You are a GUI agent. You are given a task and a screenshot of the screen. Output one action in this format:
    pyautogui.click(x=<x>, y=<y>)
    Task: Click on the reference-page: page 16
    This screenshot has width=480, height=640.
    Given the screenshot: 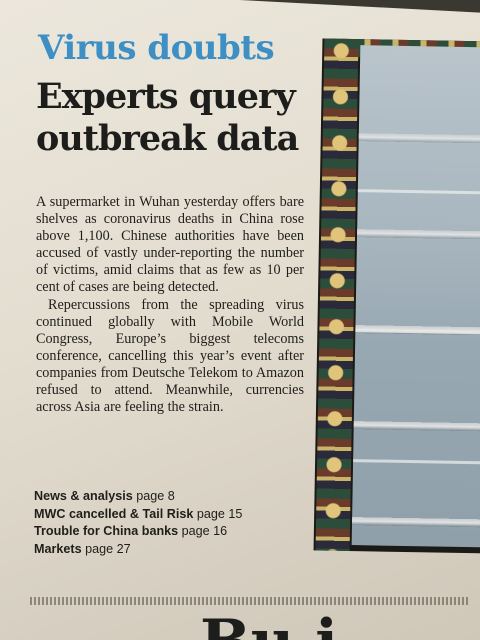 What is the action you would take?
    pyautogui.click(x=204, y=531)
    